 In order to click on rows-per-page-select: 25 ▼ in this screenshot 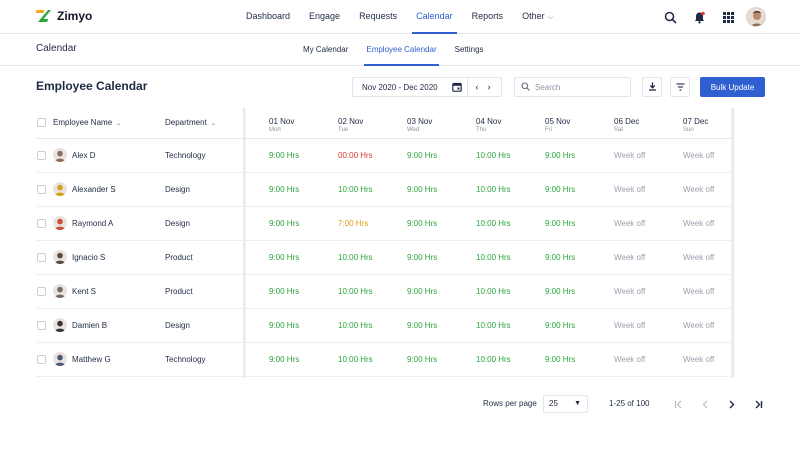, I will do `click(565, 404)`.